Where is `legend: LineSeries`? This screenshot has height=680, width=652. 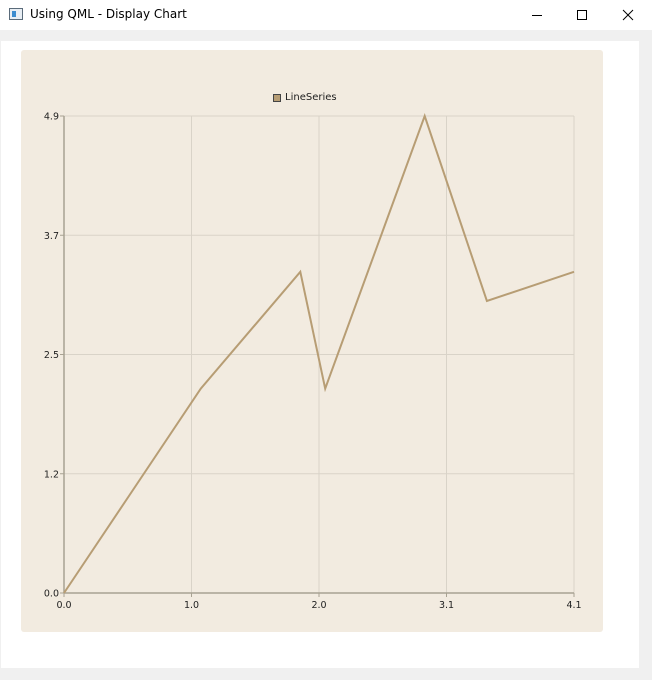 legend: LineSeries is located at coordinates (305, 97).